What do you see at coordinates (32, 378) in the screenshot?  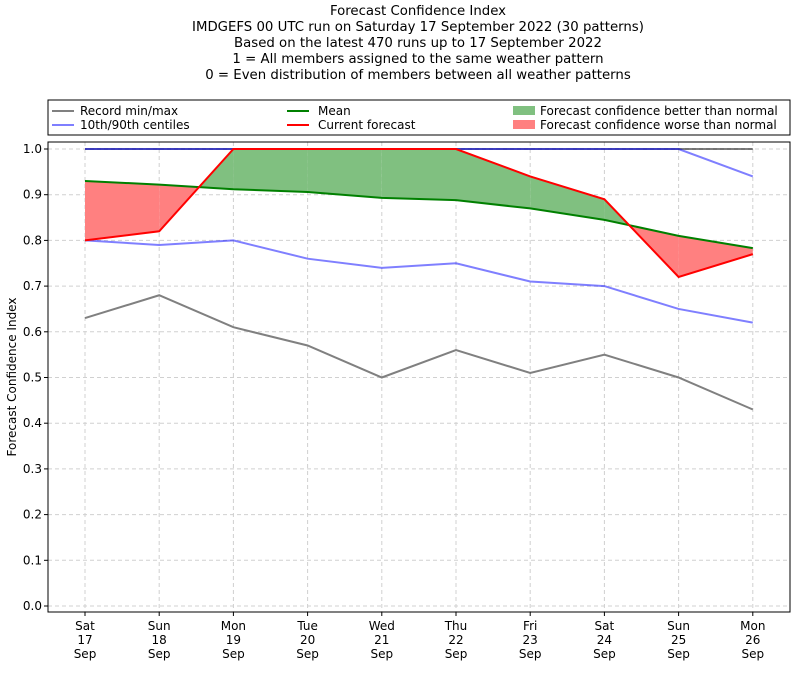 I see `y-tick-label: 0.5` at bounding box center [32, 378].